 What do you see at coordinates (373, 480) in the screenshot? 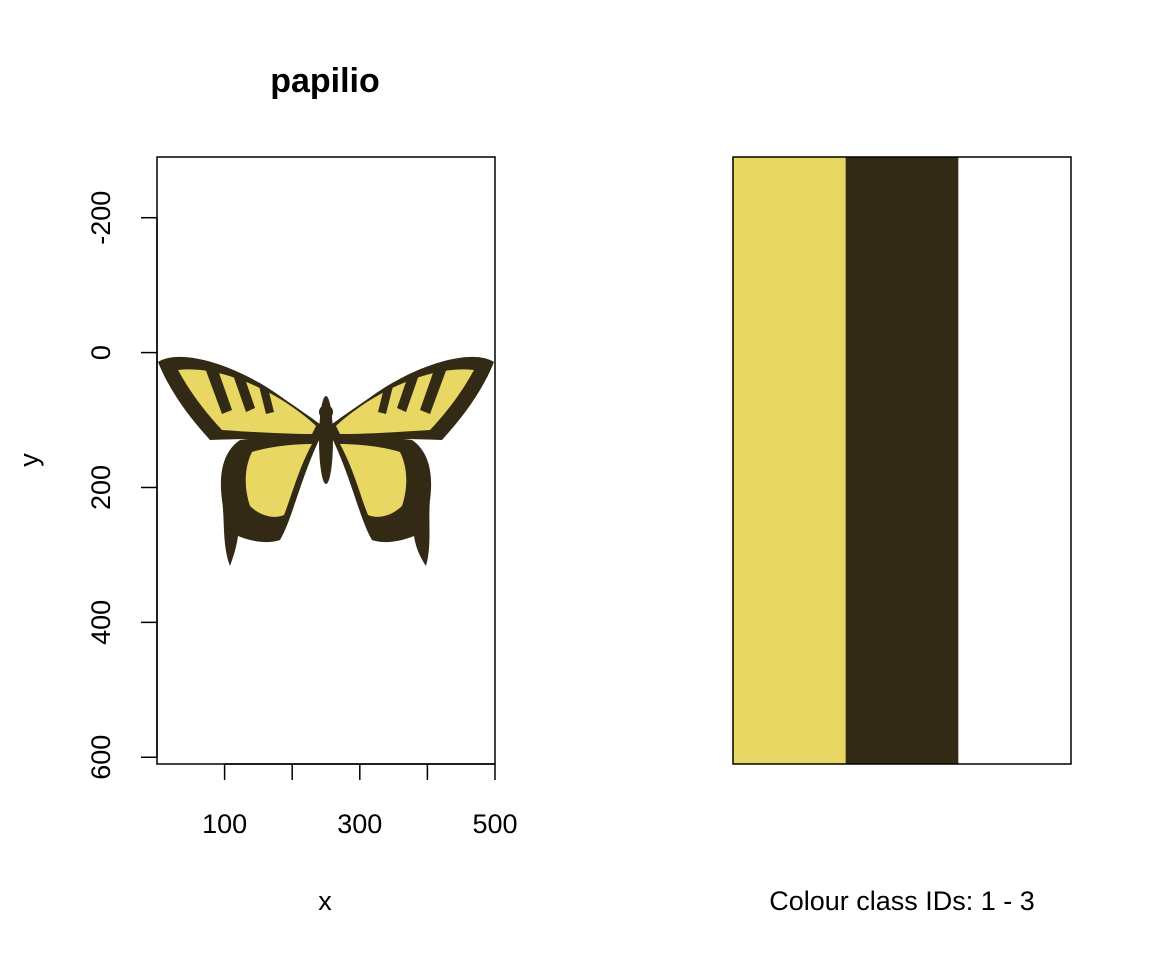
I see `right-hindwing-yellow` at bounding box center [373, 480].